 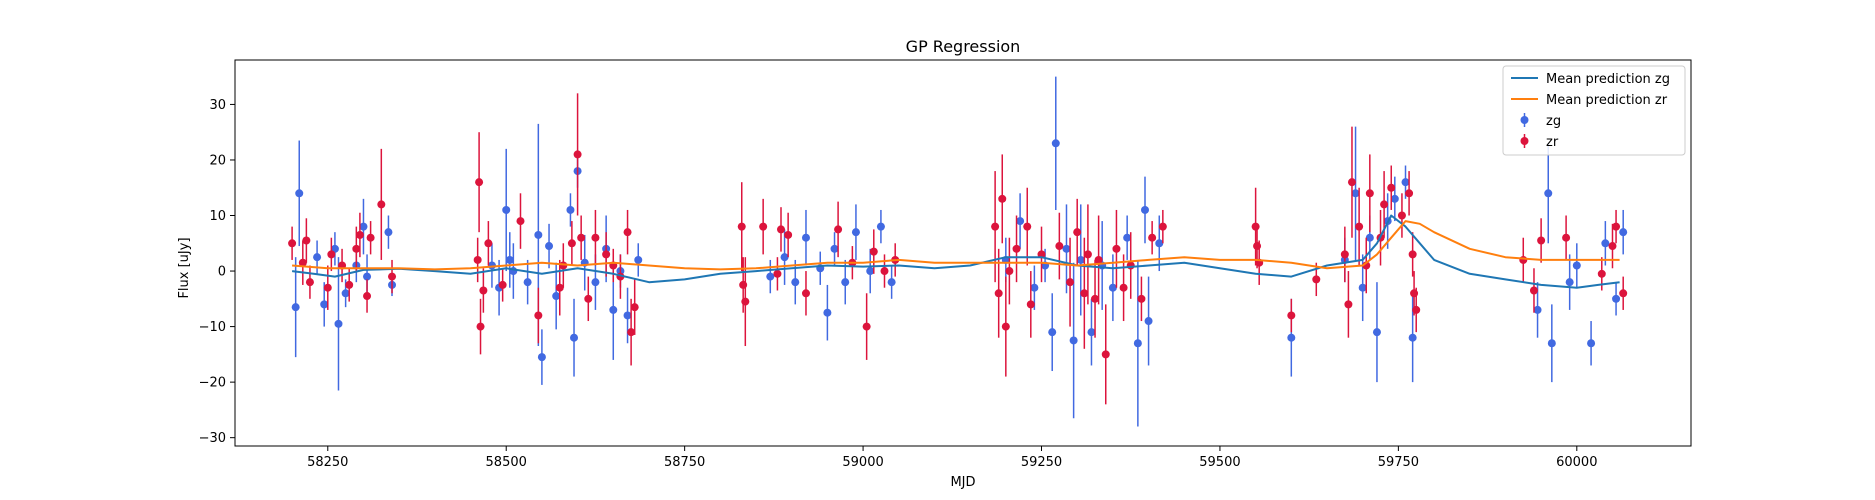 What do you see at coordinates (212, 383) in the screenshot?
I see `y-tick-label: −20` at bounding box center [212, 383].